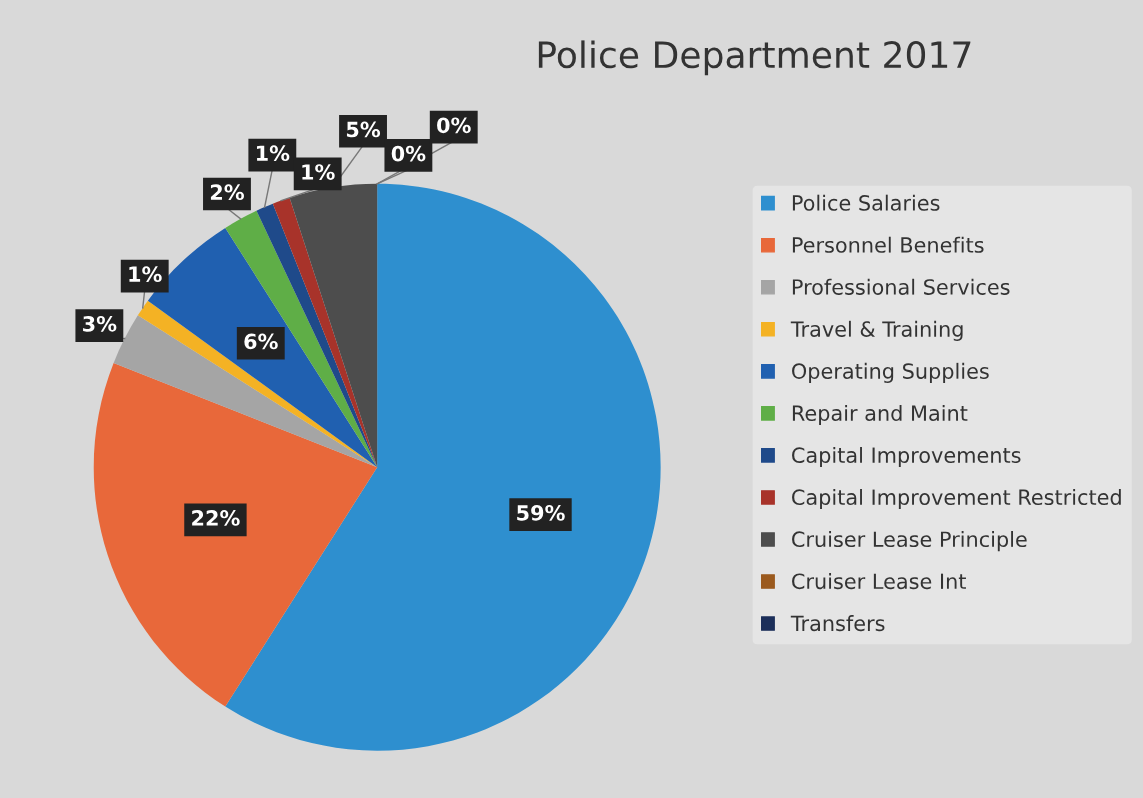 Image resolution: width=1143 pixels, height=798 pixels. I want to click on data-label: 22%, so click(216, 518).